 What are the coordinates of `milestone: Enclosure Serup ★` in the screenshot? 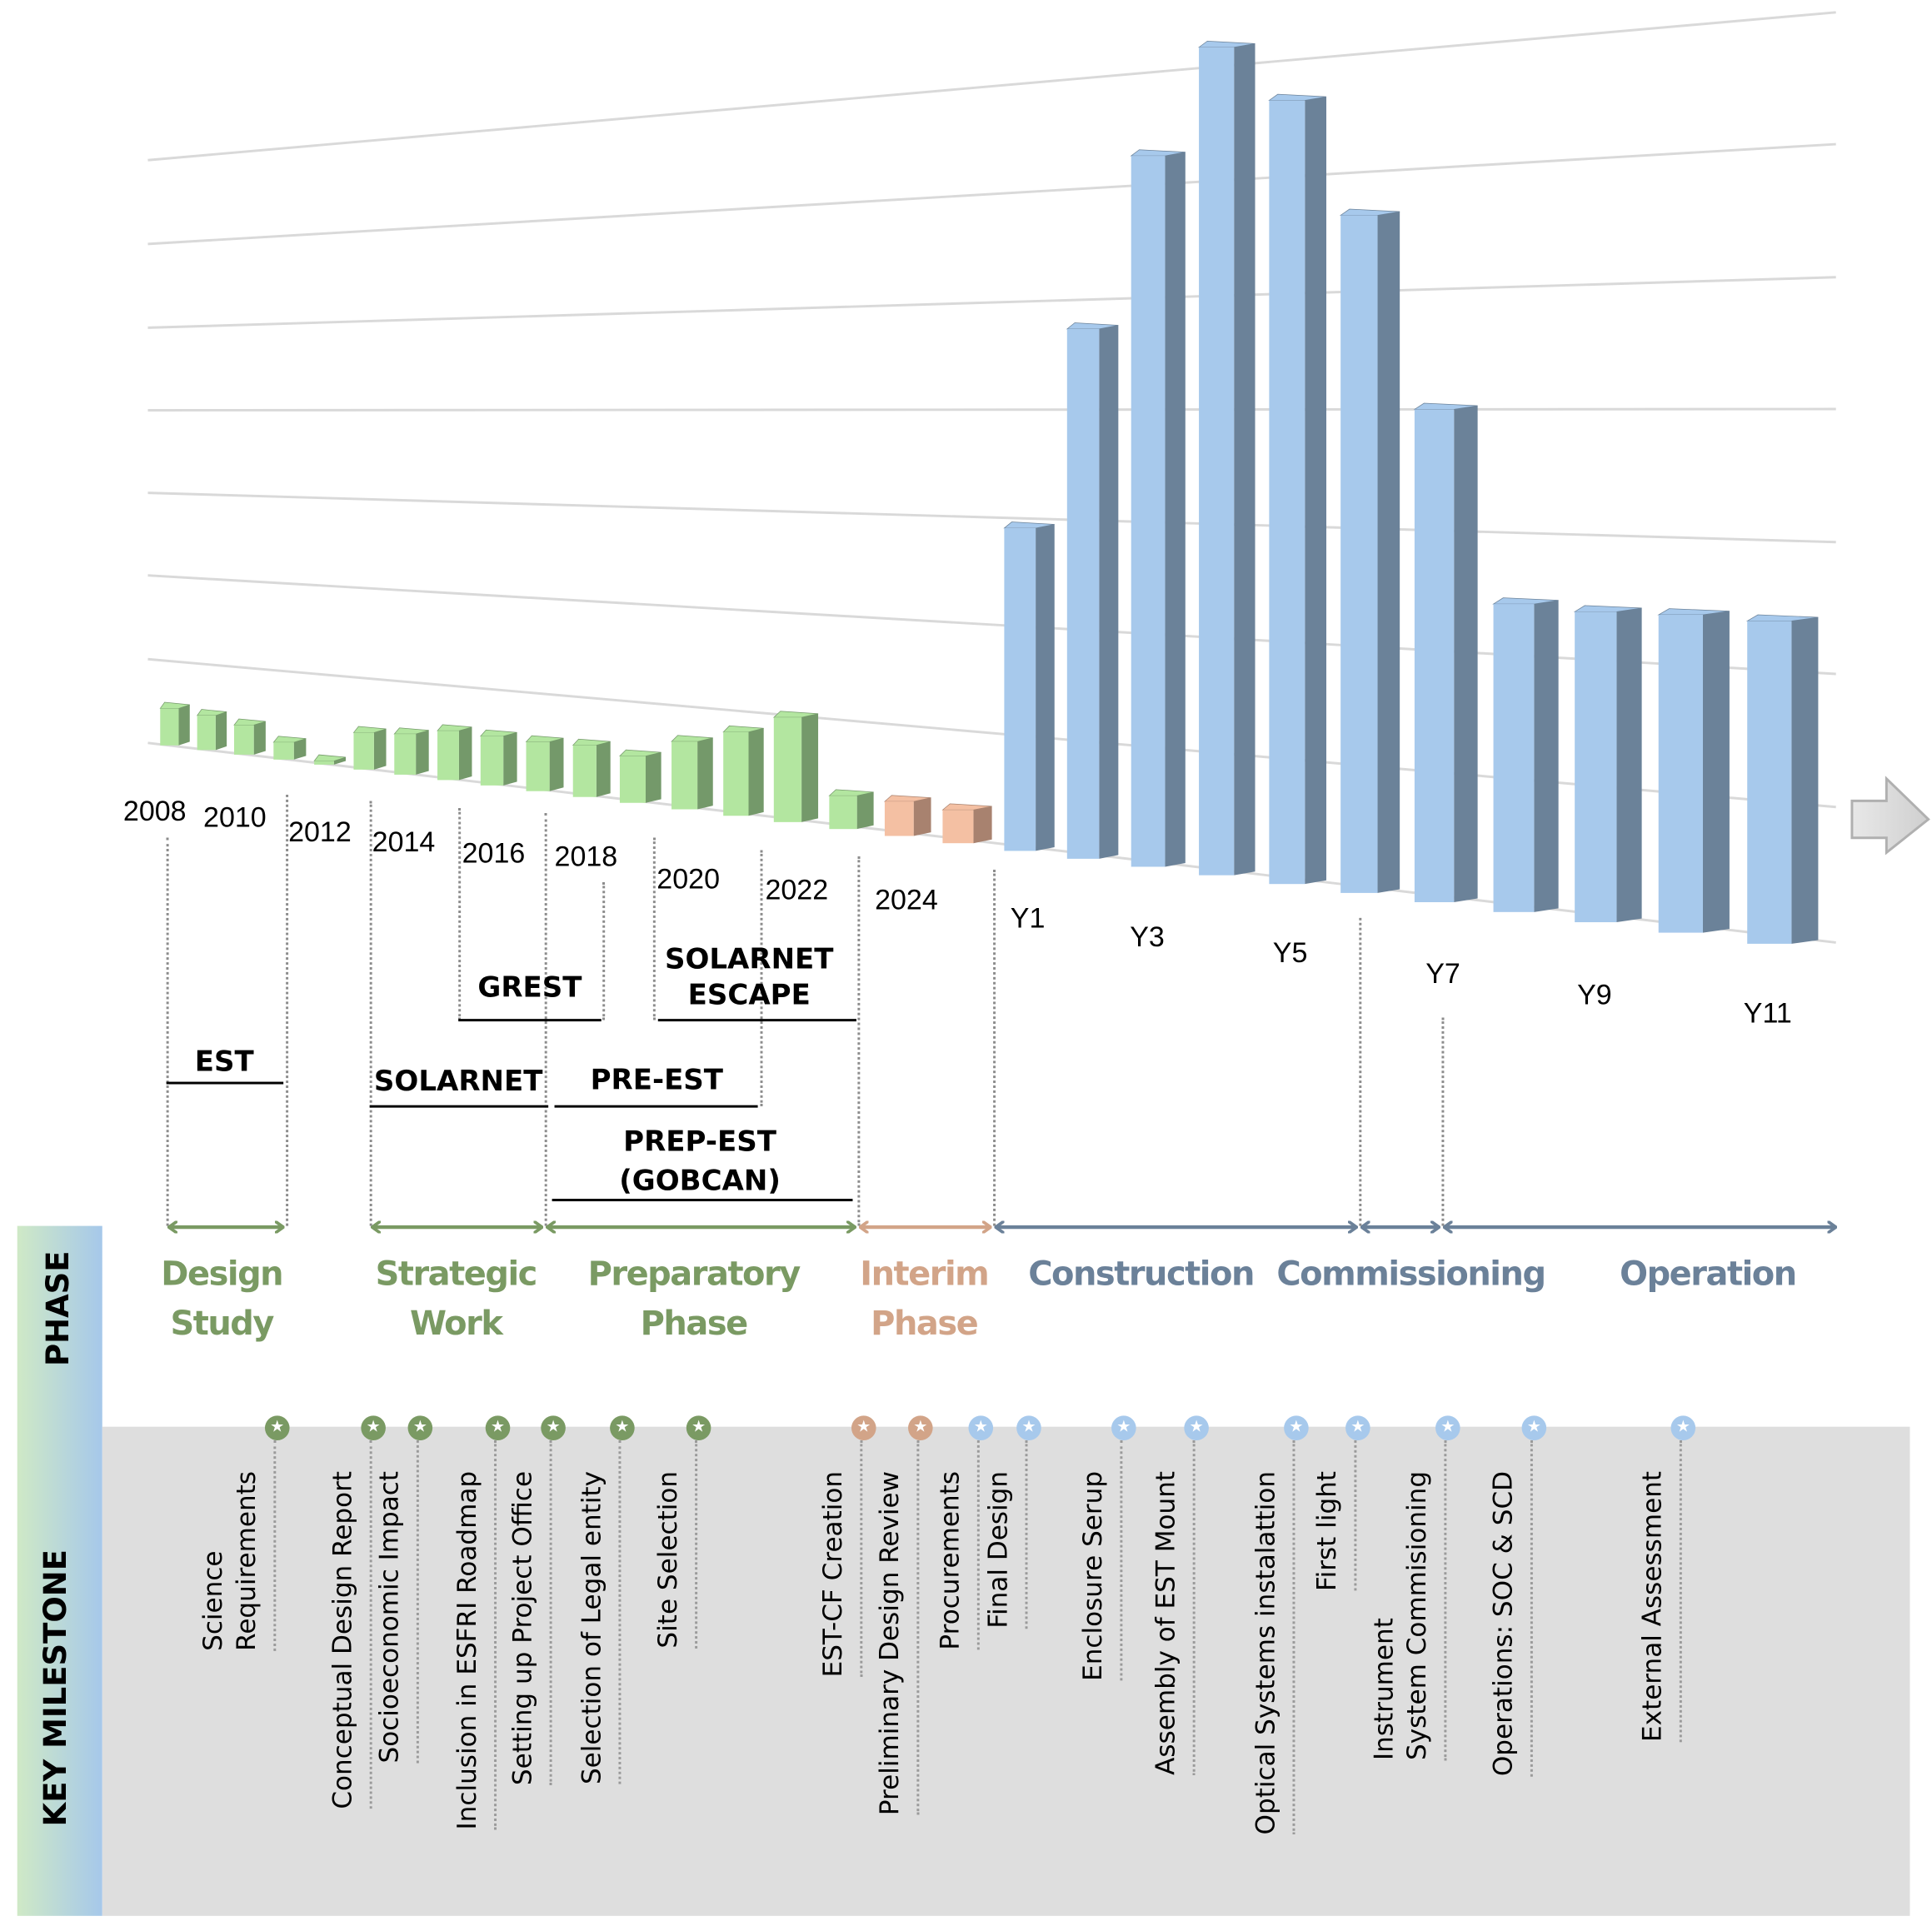 It's located at (1106, 1548).